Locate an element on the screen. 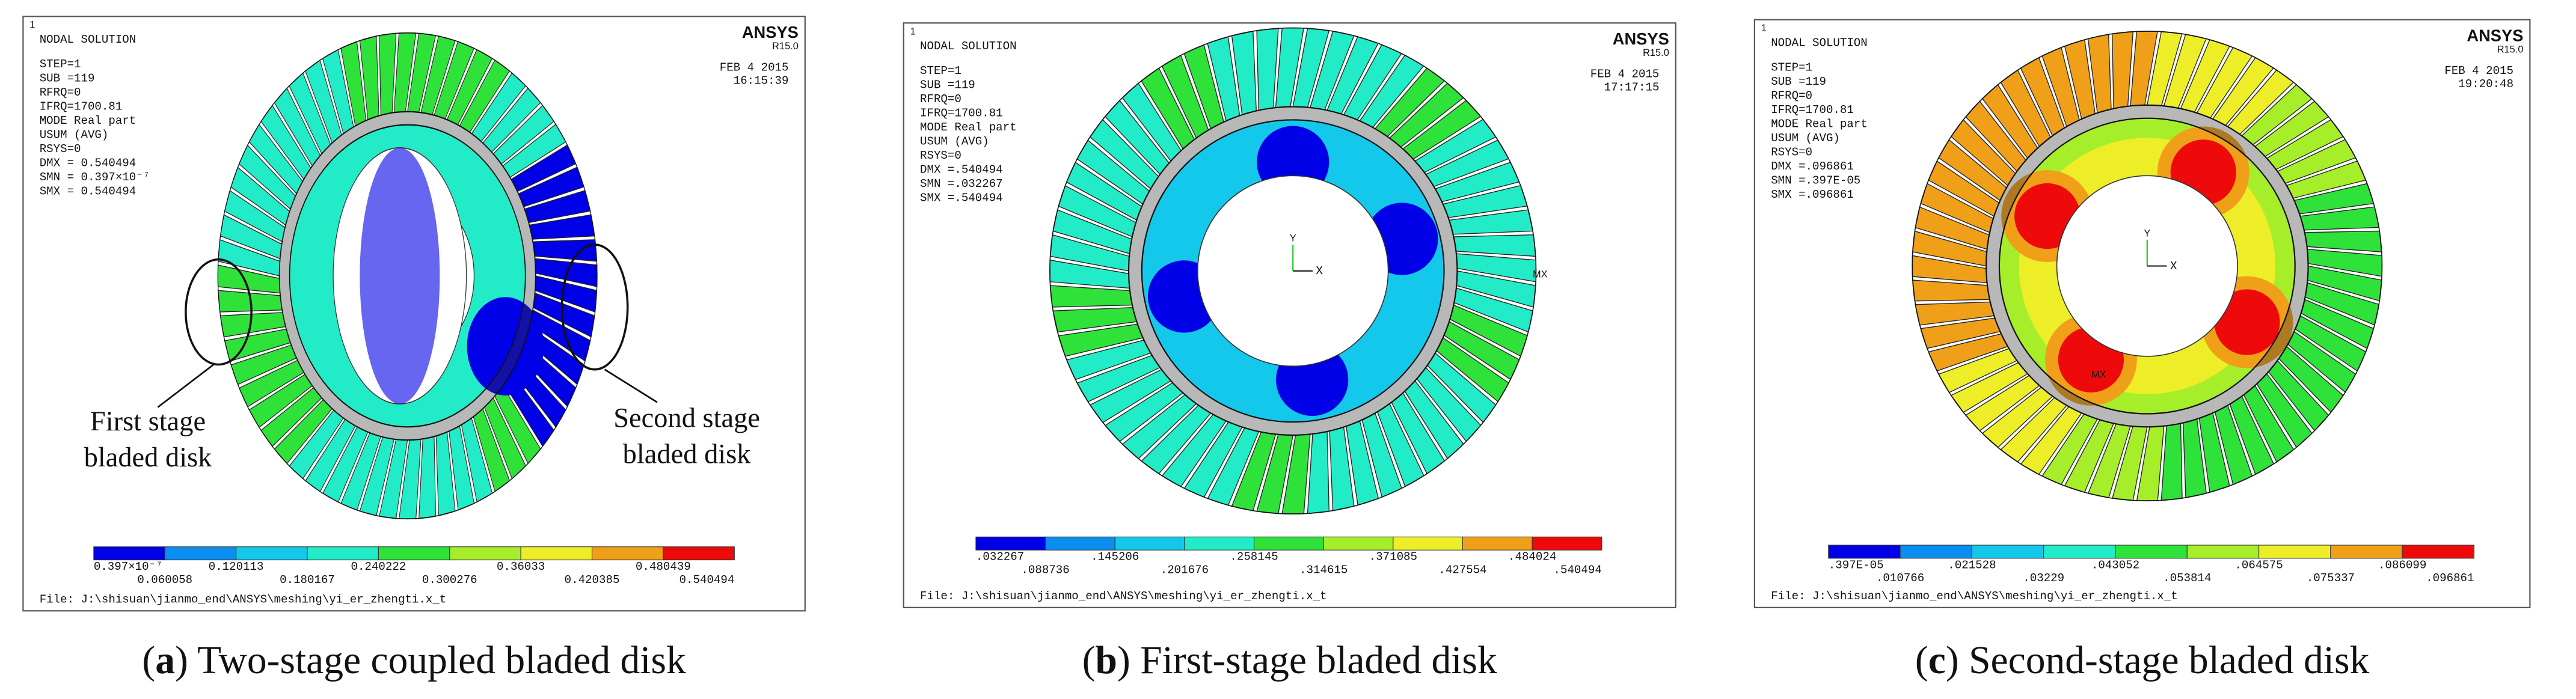  legend-label: 0.180167 is located at coordinates (307, 580).